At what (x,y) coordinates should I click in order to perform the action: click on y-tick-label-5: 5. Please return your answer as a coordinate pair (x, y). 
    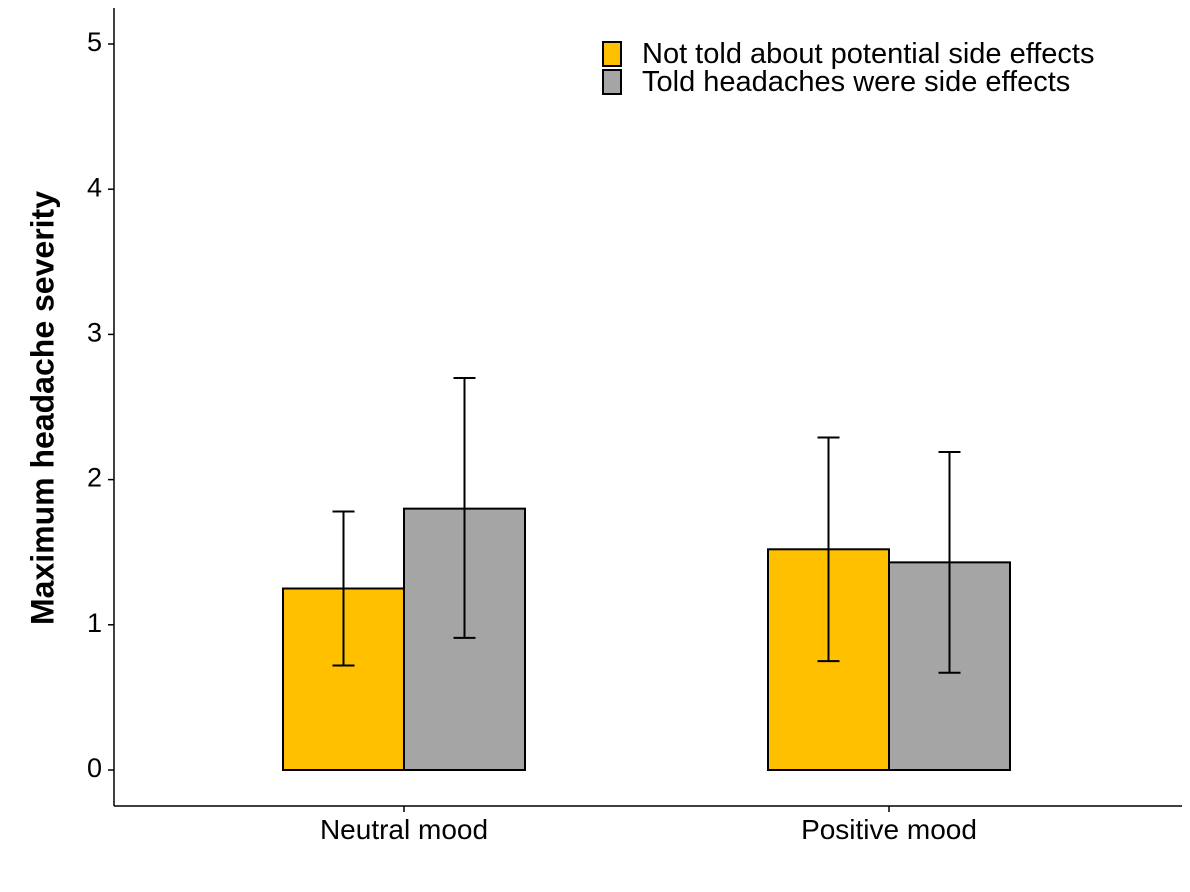
    Looking at the image, I should click on (94, 42).